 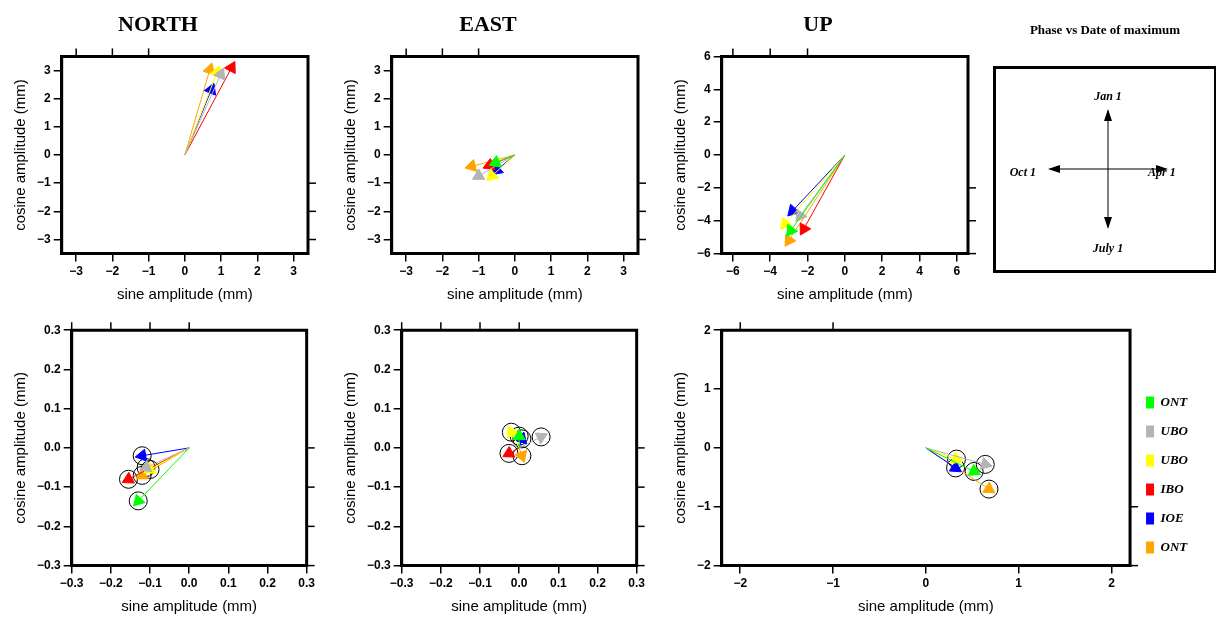 I want to click on x-tick-label: −6, so click(x=733, y=271).